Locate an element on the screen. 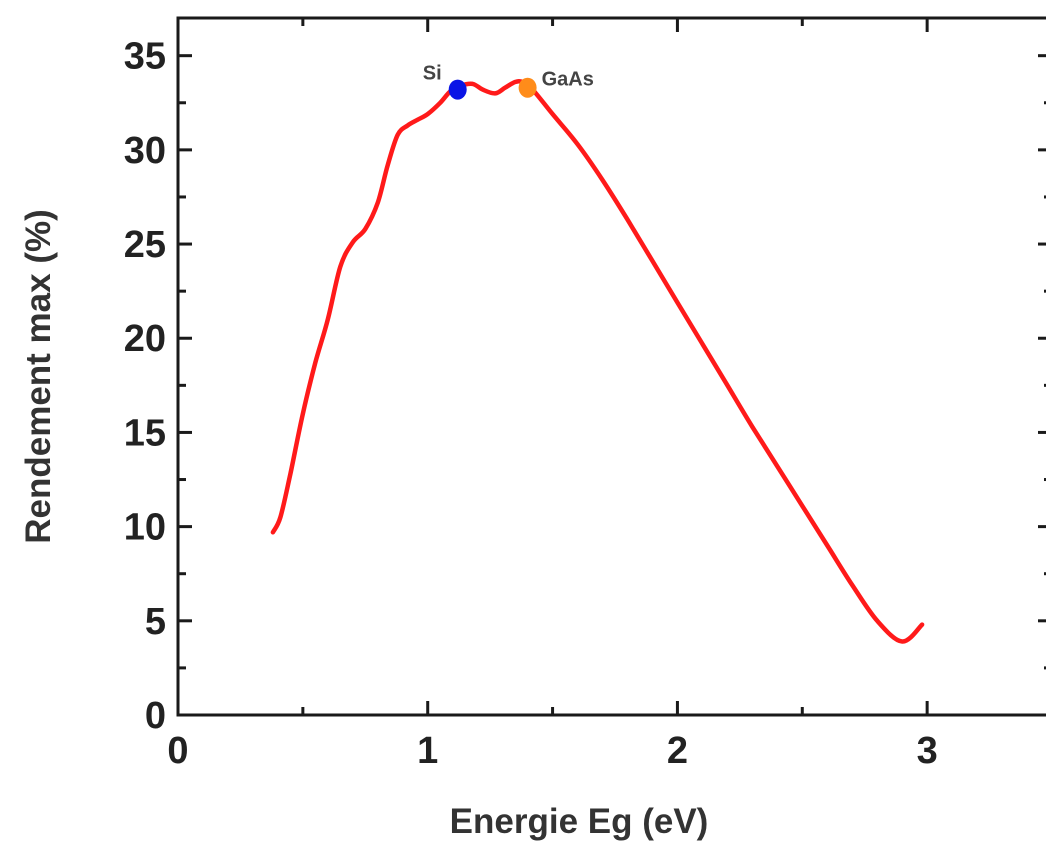 This screenshot has height=841, width=1046. point-annotation: GaAs is located at coordinates (568, 80).